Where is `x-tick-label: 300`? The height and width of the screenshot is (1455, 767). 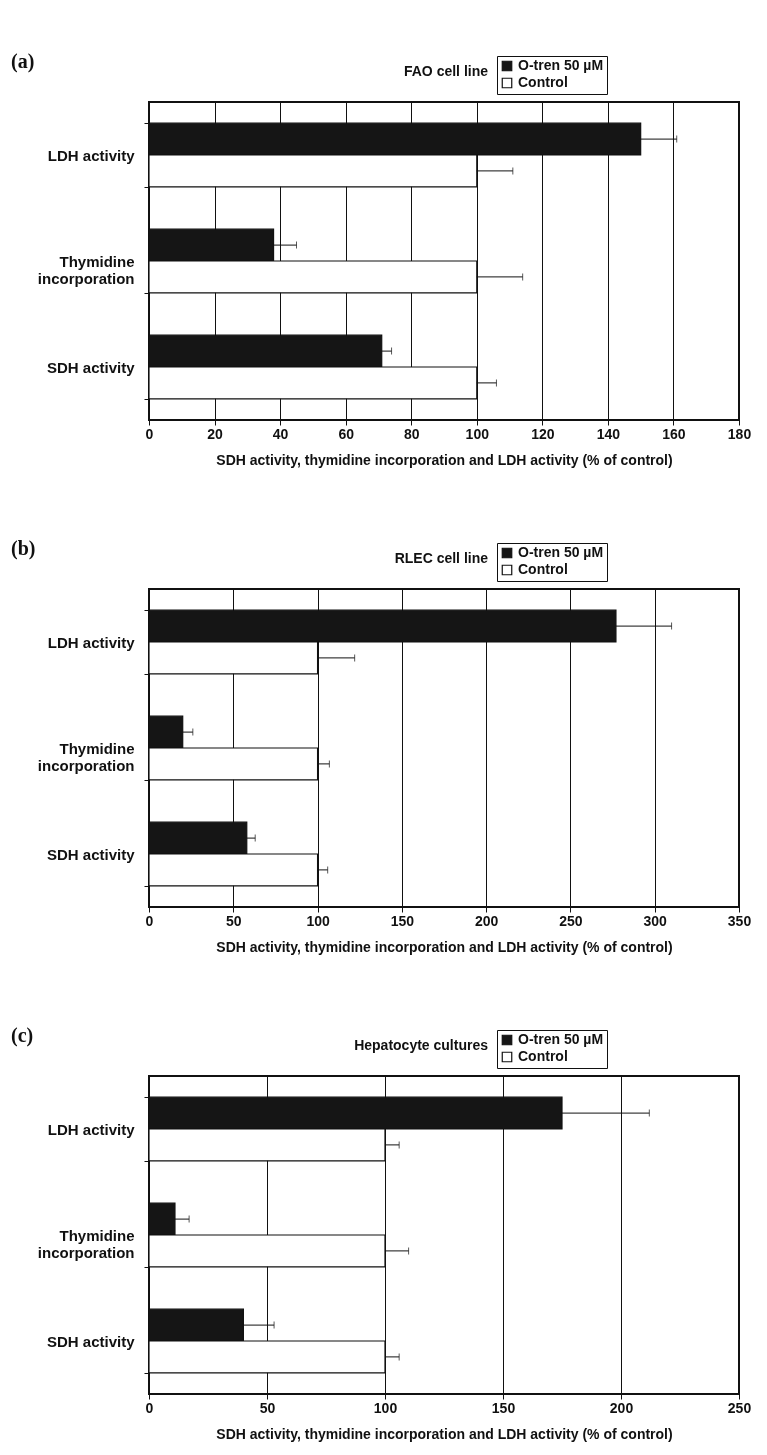 x-tick-label: 300 is located at coordinates (655, 920).